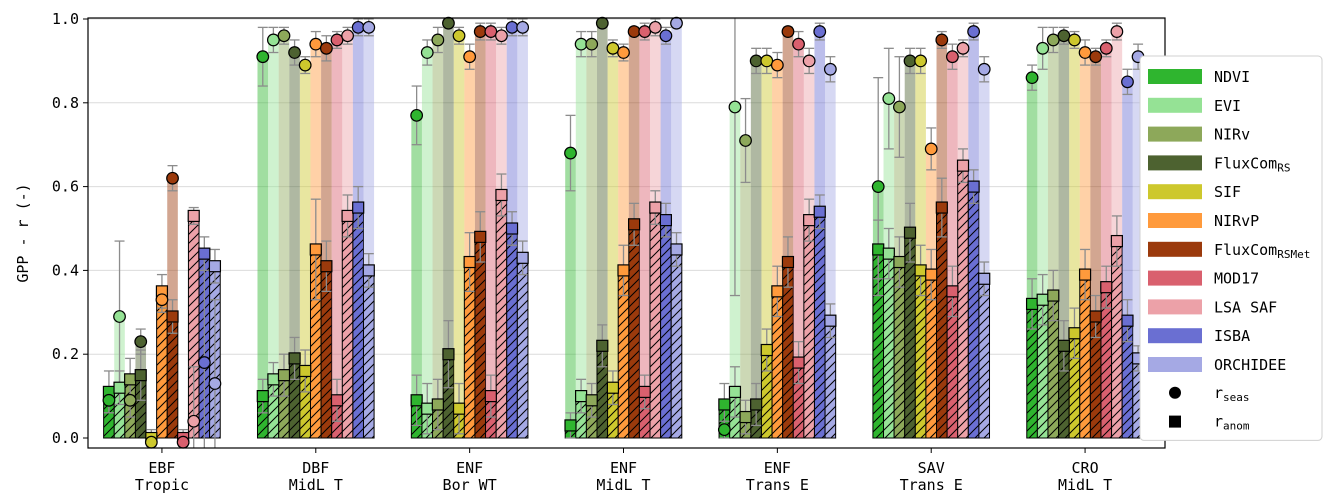  Describe the element at coordinates (161, 468) in the screenshot. I see `x-tick-label: EBF` at that location.